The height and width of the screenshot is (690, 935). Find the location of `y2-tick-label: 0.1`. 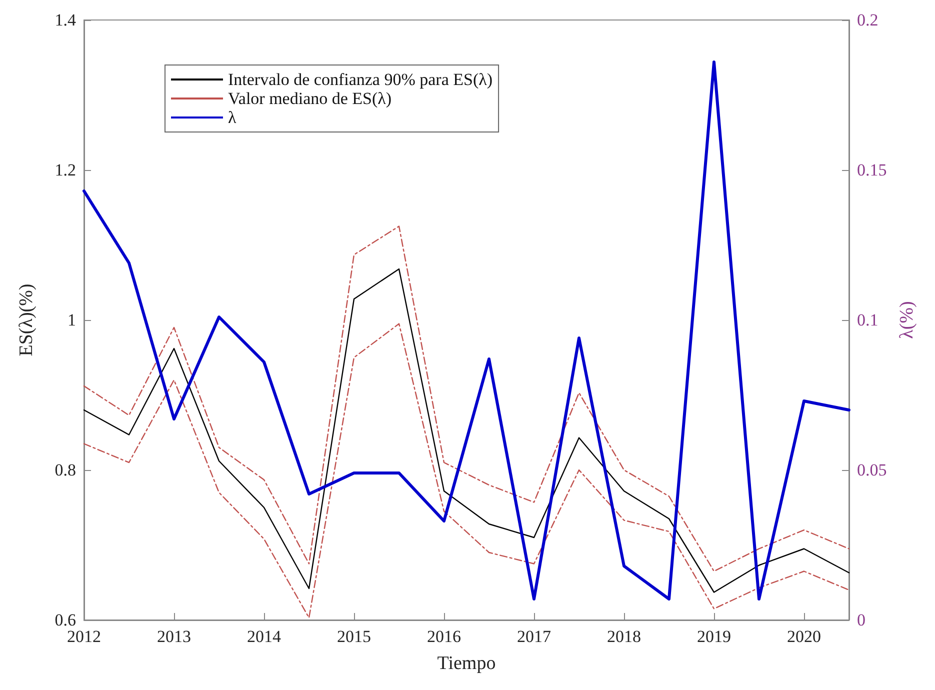

y2-tick-label: 0.1 is located at coordinates (867, 320).